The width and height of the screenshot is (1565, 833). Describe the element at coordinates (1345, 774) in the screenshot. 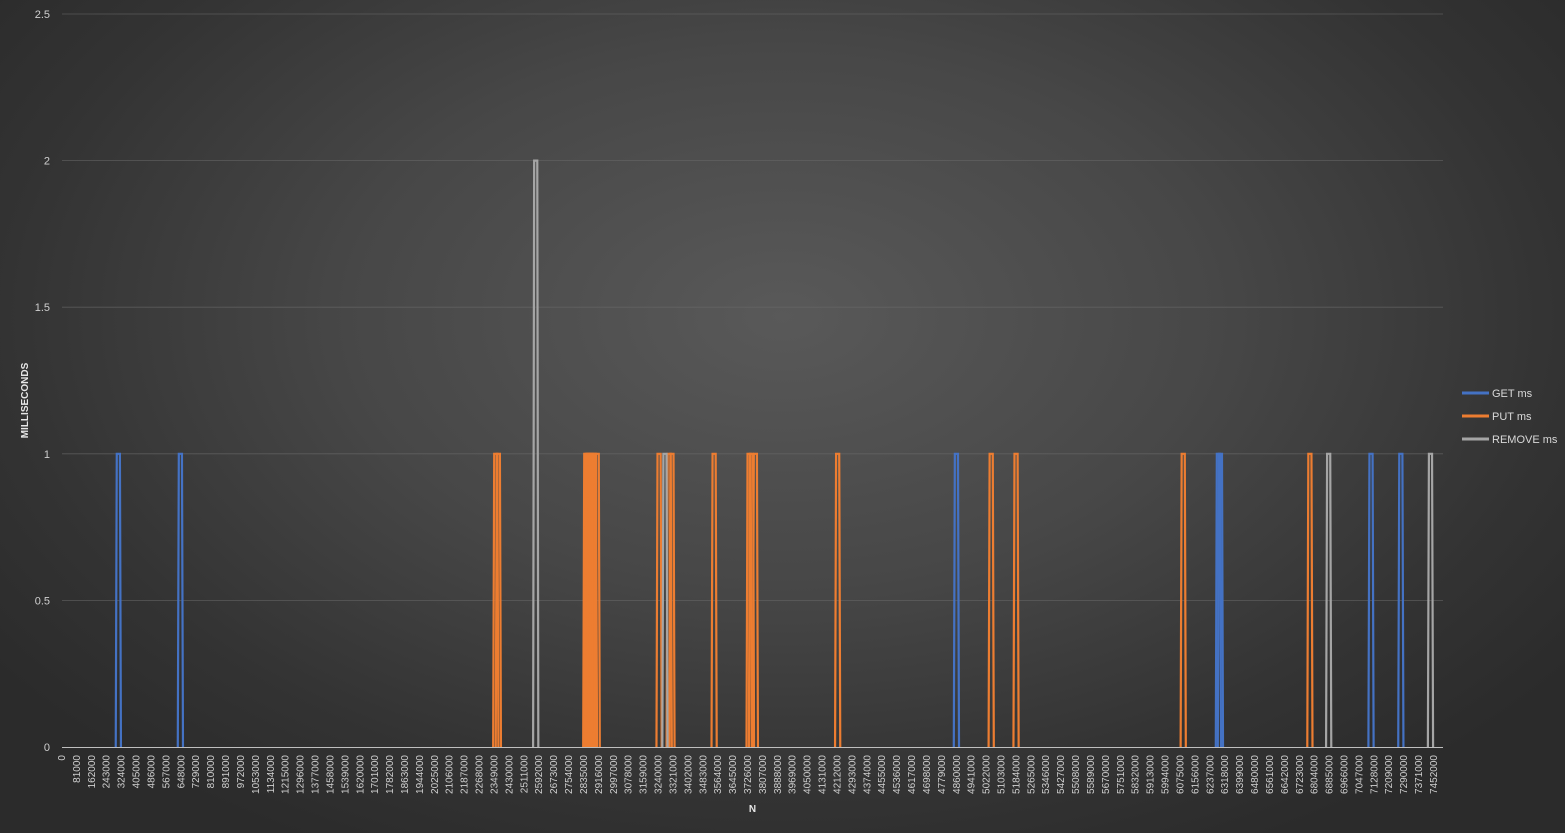

I see `x-tick-label: 6966000` at that location.